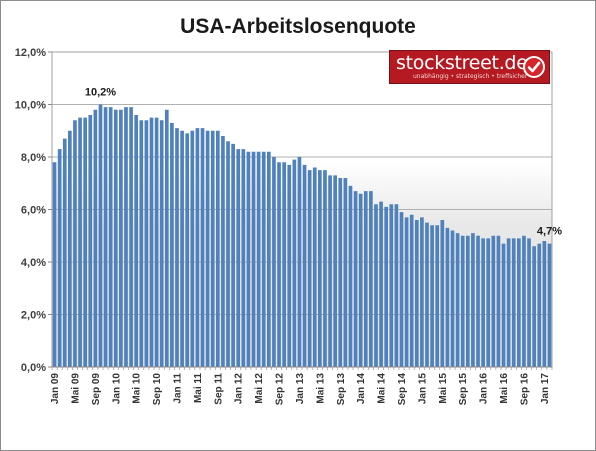 Image resolution: width=596 pixels, height=451 pixels. I want to click on x-tick-label: Sep 13, so click(341, 389).